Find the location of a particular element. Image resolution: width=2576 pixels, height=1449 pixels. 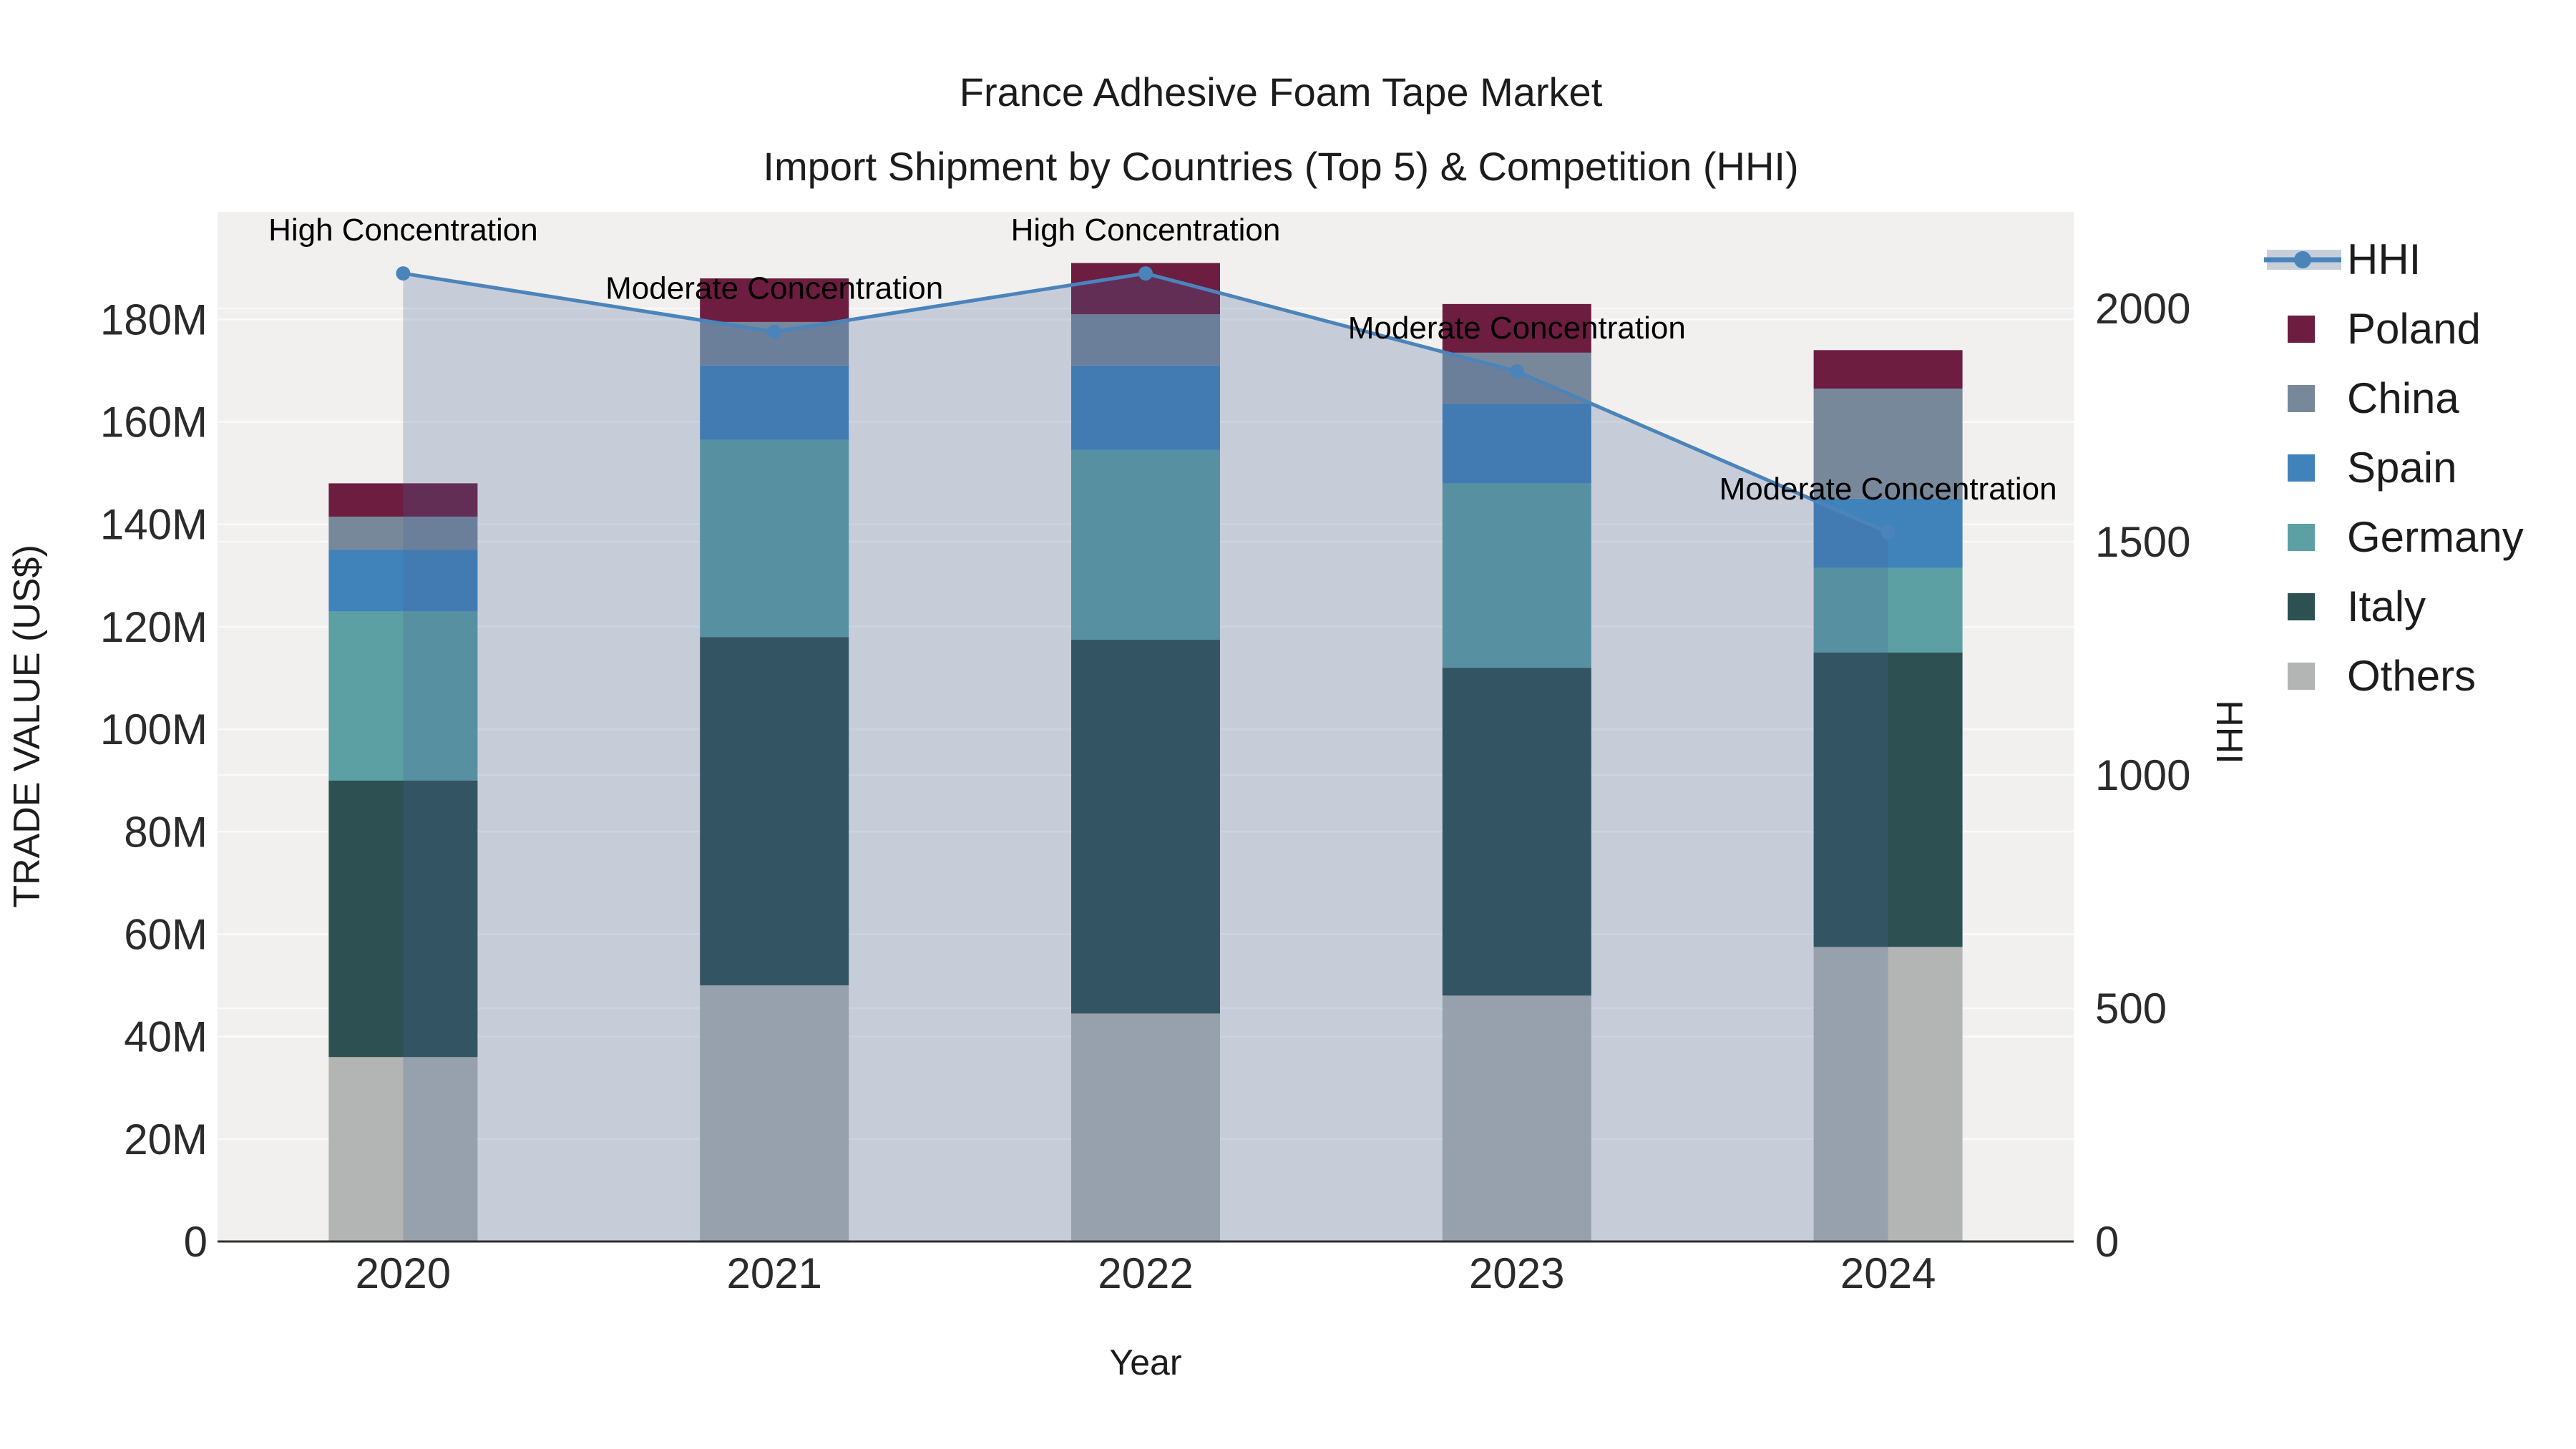

y2-tick-label: 500 is located at coordinates (2131, 1009).